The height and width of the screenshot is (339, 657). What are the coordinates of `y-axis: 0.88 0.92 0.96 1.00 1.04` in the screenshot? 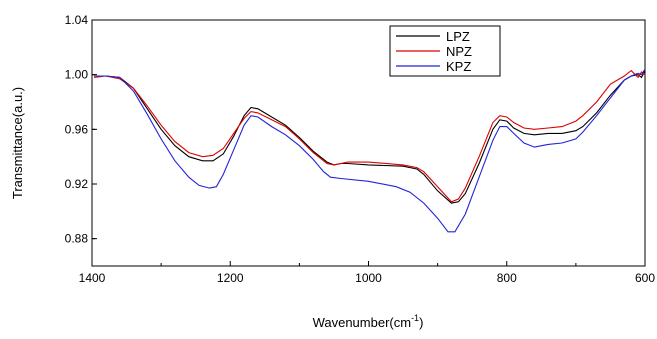 It's located at (81, 129).